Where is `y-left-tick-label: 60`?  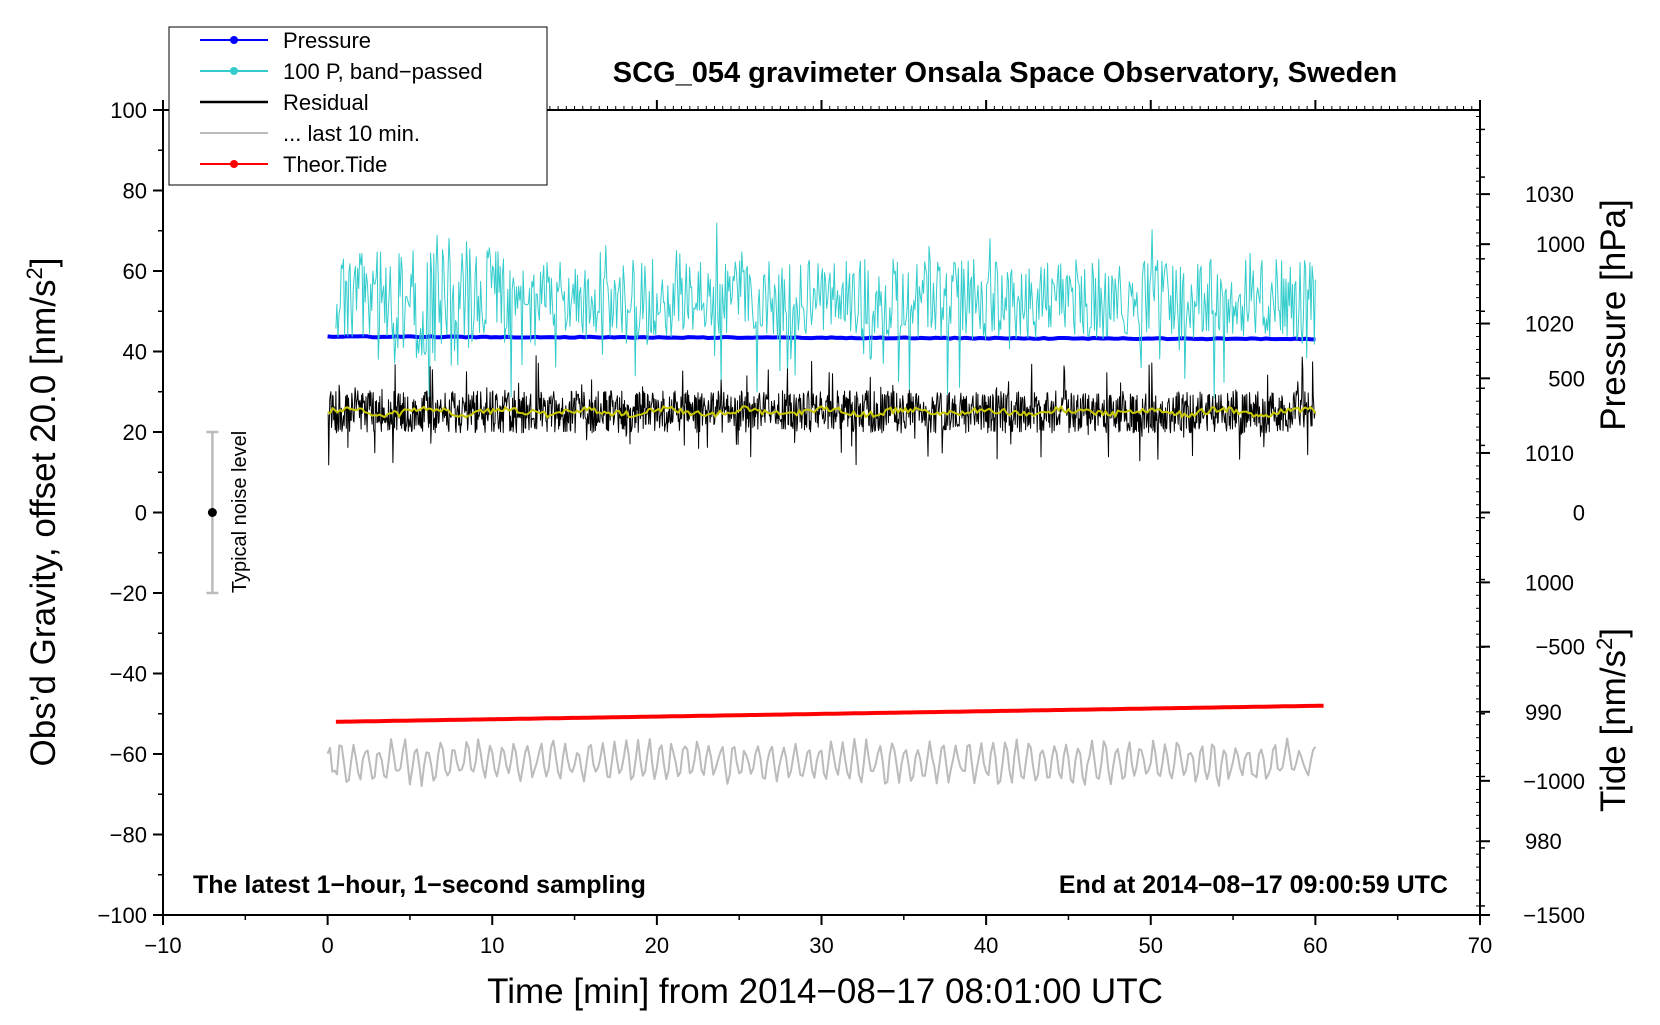 y-left-tick-label: 60 is located at coordinates (135, 271).